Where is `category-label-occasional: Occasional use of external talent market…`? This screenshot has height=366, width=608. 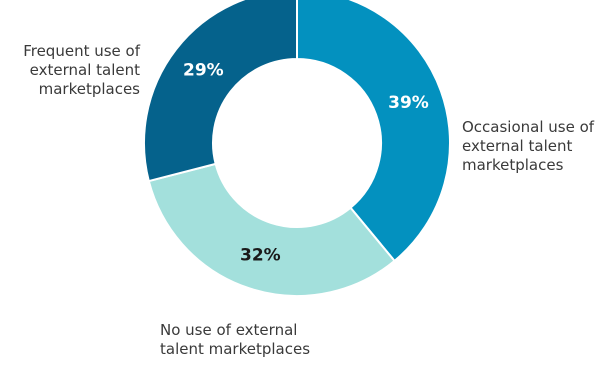 category-label-occasional: Occasional use of external talent market… is located at coordinates (534, 146).